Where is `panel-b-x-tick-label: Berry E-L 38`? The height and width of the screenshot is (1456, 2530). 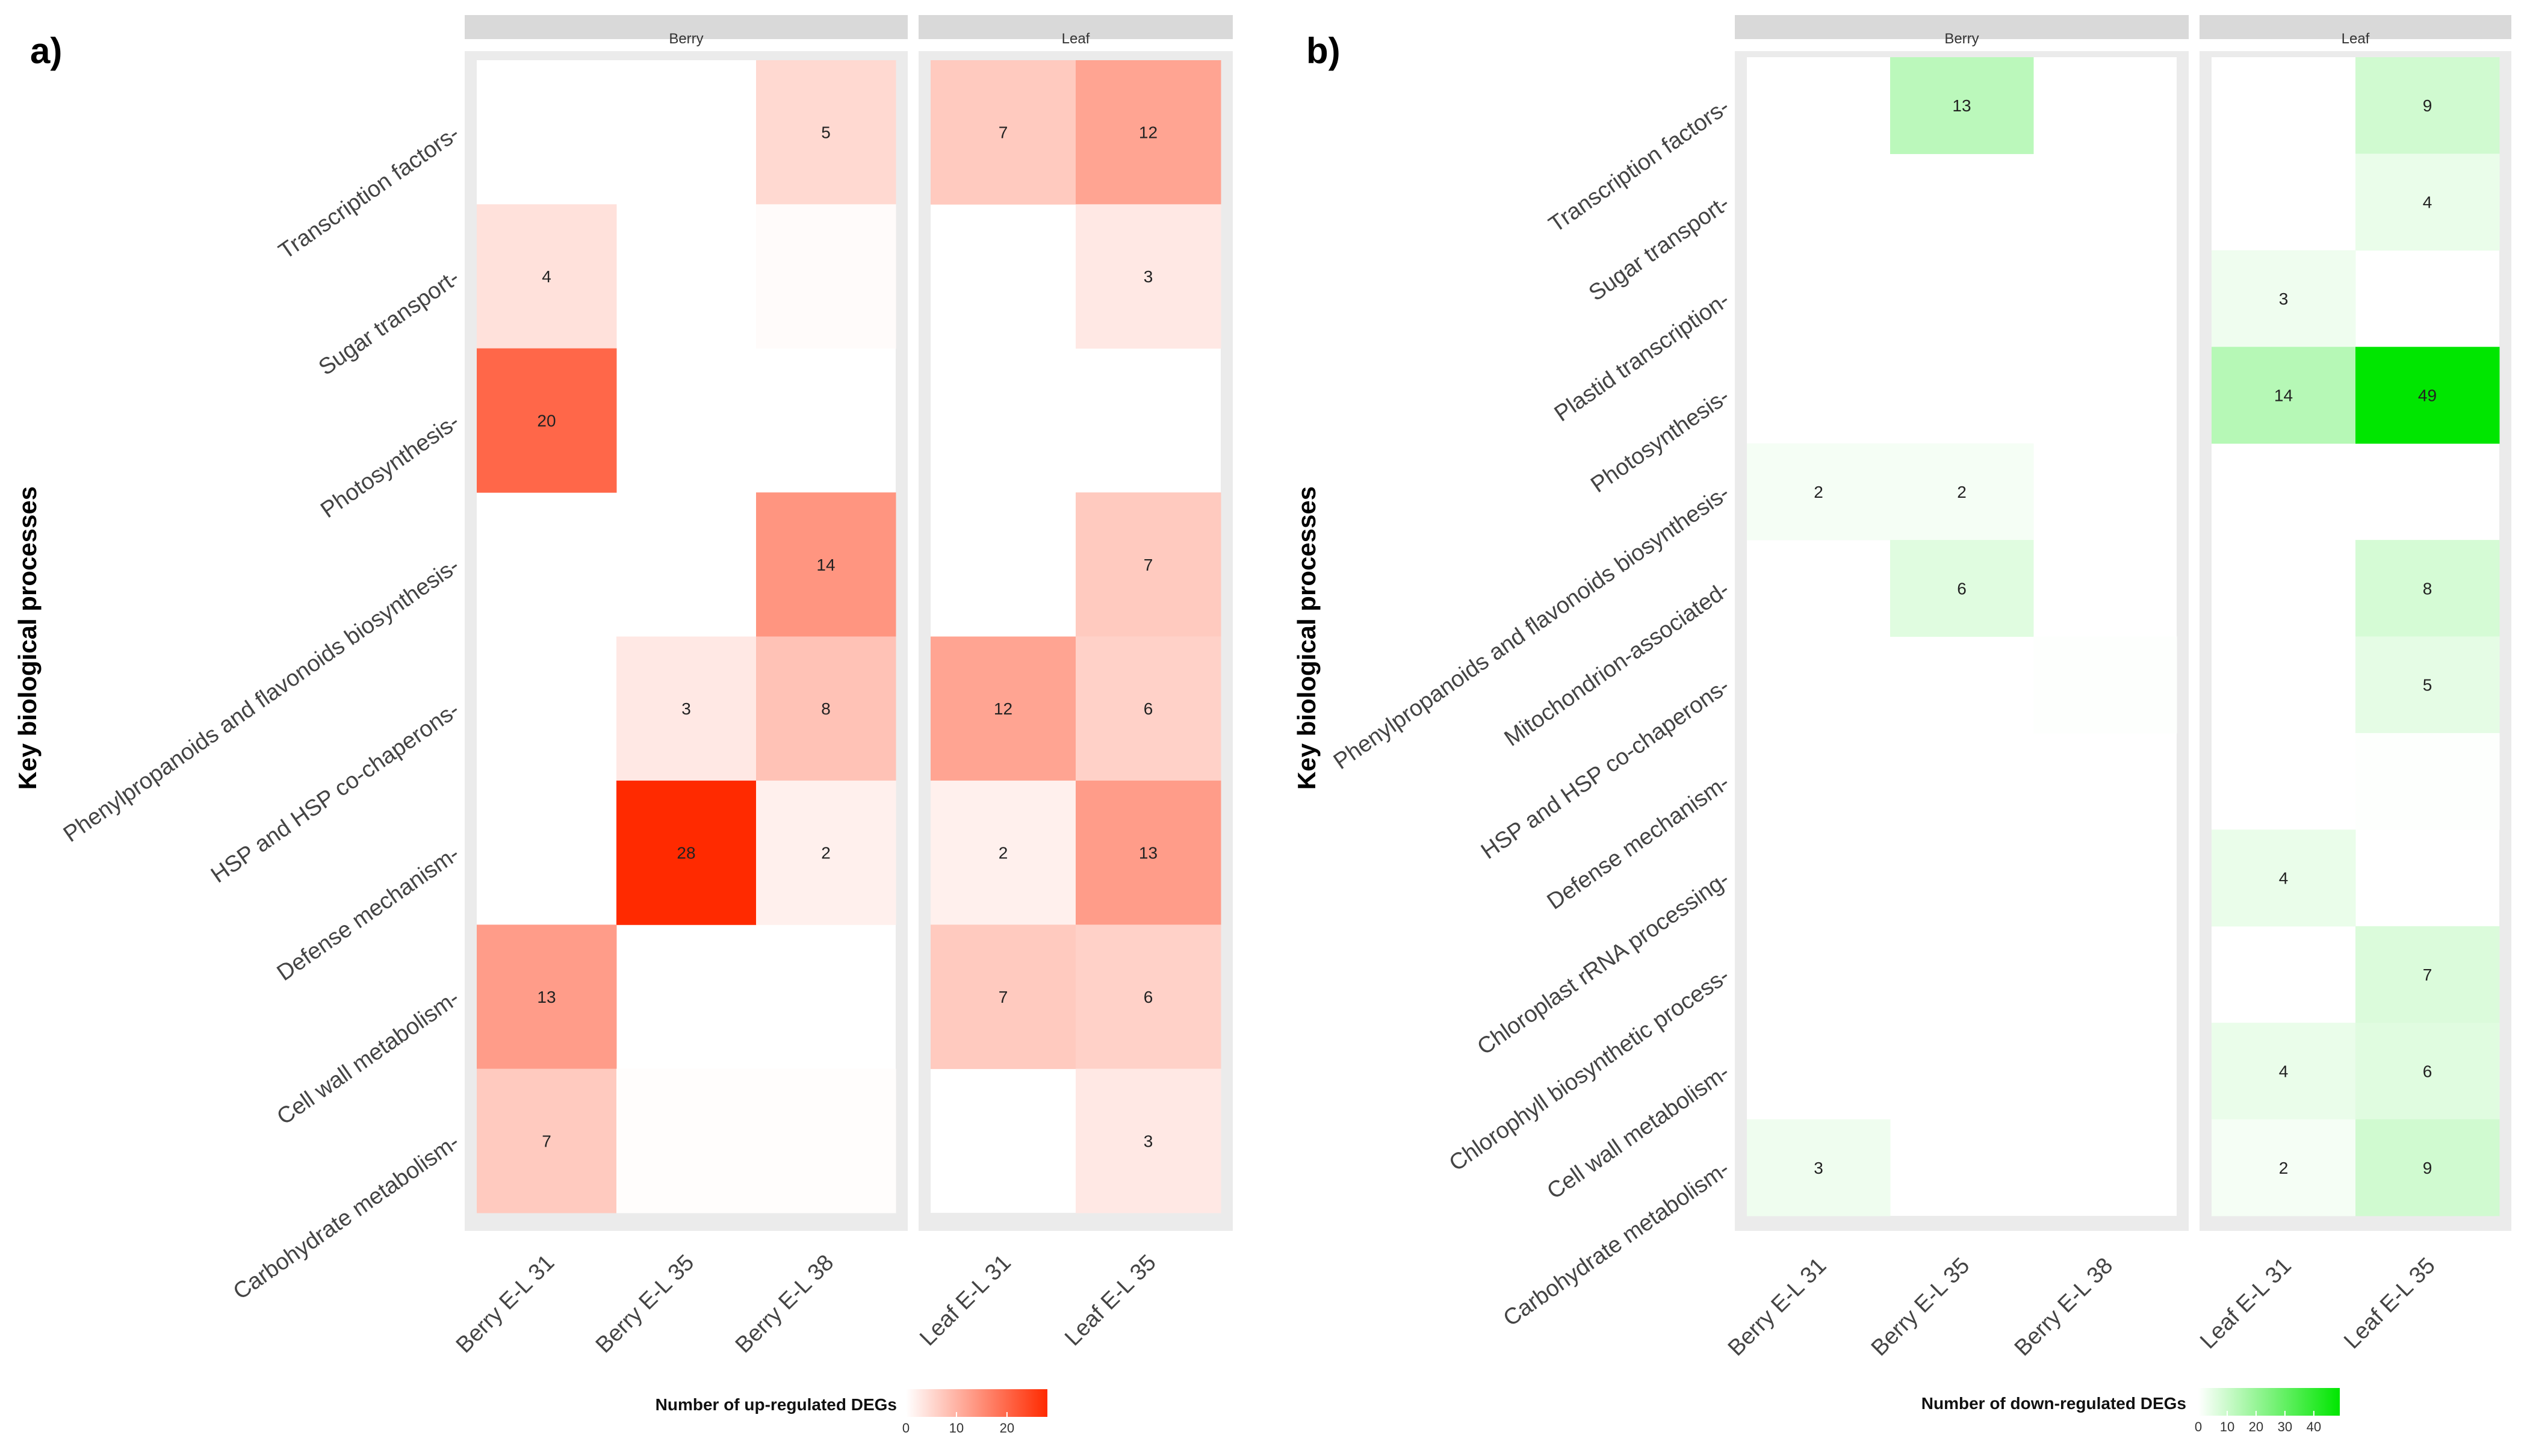
panel-b-x-tick-label: Berry E-L 38 is located at coordinates (2064, 1307).